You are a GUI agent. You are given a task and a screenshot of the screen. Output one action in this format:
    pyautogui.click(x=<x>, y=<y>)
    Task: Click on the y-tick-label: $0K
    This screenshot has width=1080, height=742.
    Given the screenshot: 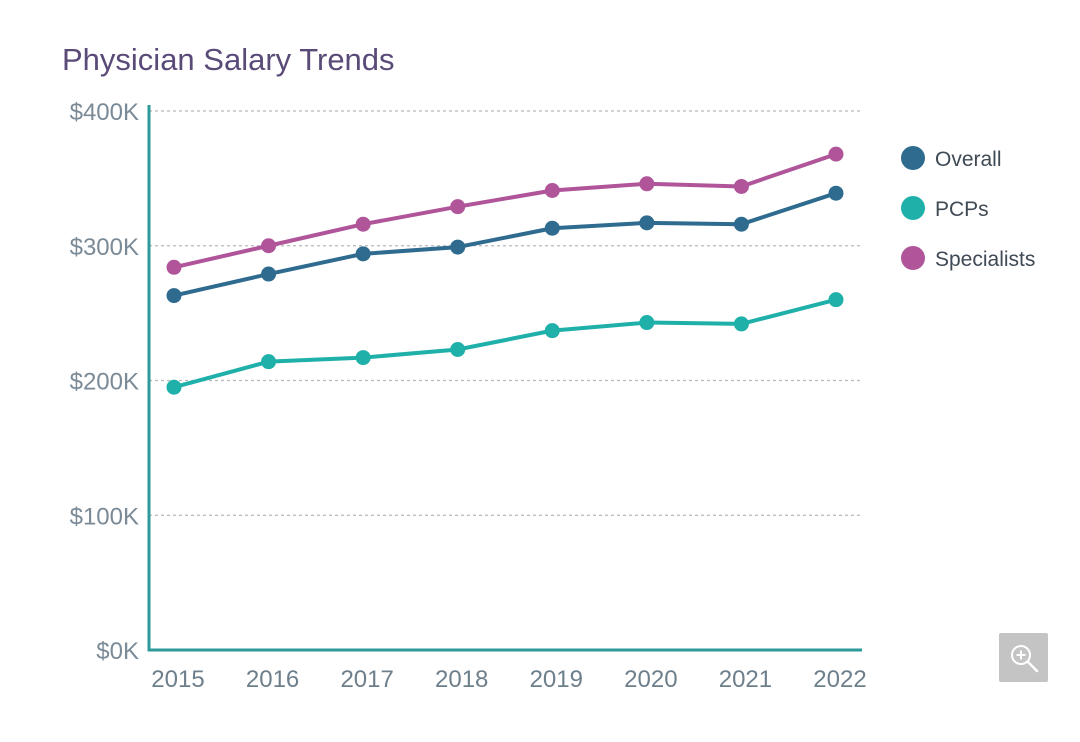 What is the action you would take?
    pyautogui.click(x=117, y=651)
    